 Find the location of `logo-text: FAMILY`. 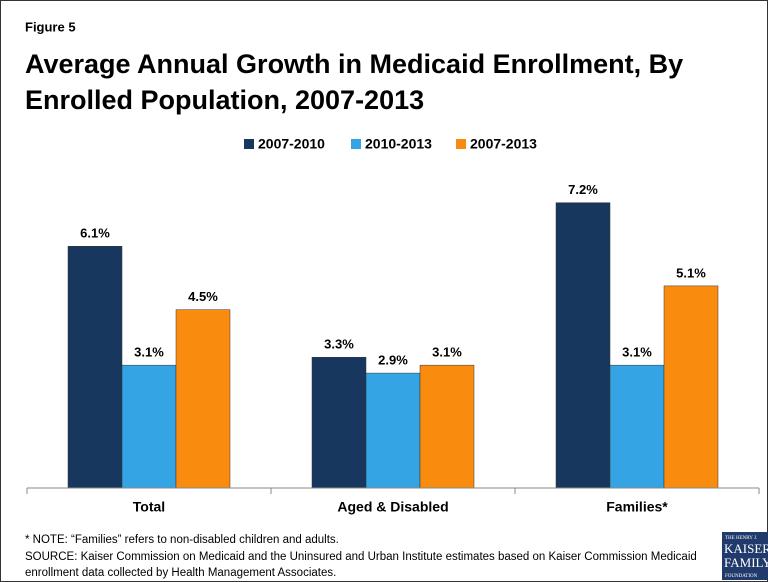

logo-text: FAMILY is located at coordinates (746, 562).